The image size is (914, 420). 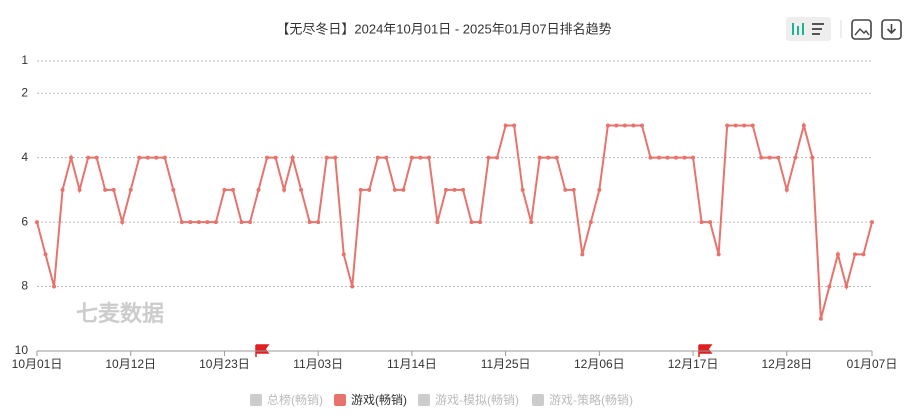 What do you see at coordinates (891, 29) in the screenshot?
I see `download-button` at bounding box center [891, 29].